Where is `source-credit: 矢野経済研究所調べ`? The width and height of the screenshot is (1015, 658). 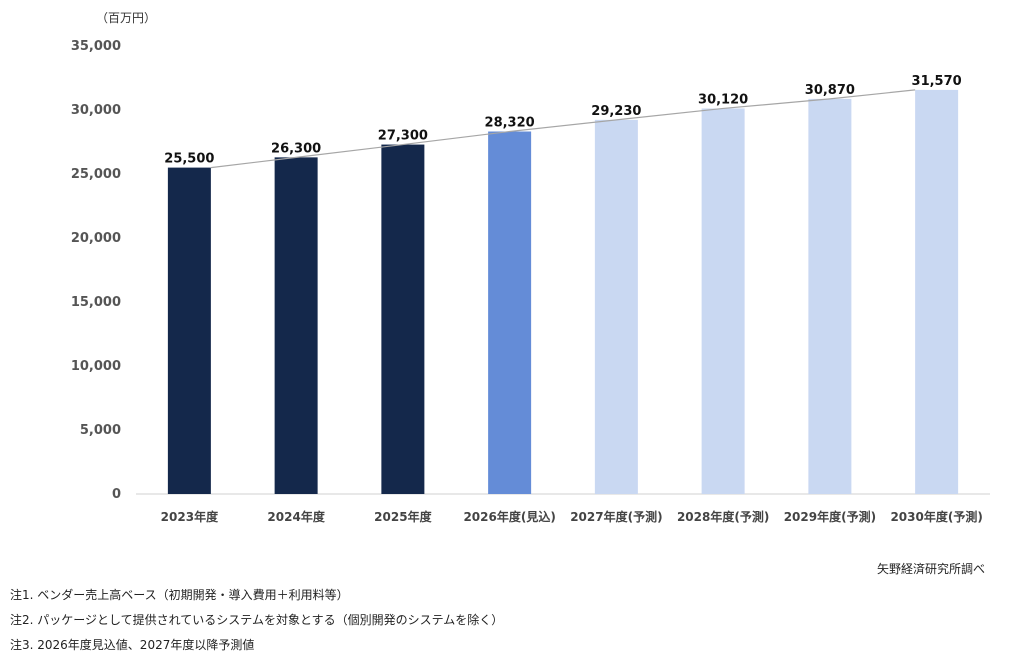 source-credit: 矢野経済研究所調べ is located at coordinates (930, 569).